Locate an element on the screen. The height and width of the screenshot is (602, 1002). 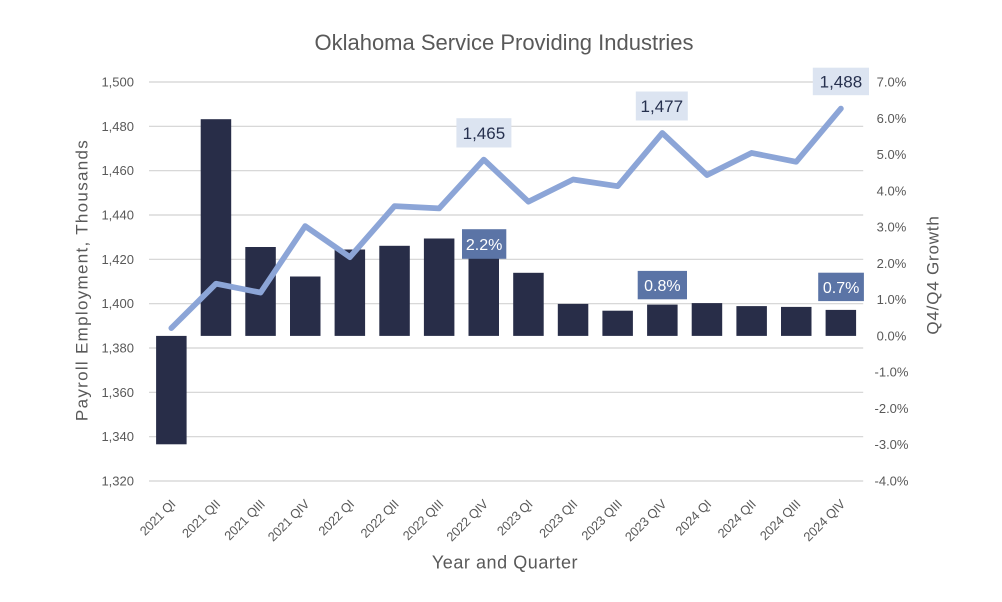
svg-text: 1,440 is located at coordinates (117, 215).